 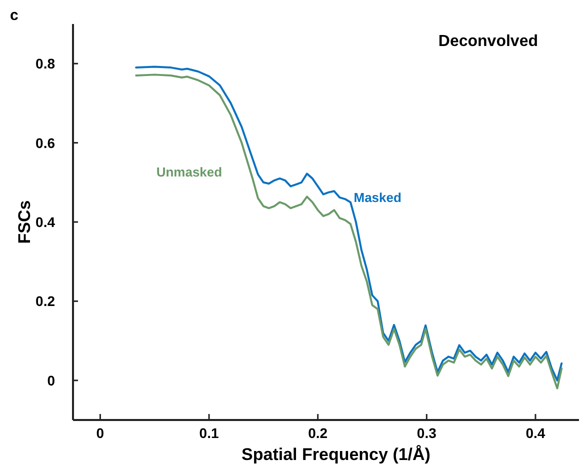 I want to click on y-tick-label: 0.8, so click(x=46, y=64).